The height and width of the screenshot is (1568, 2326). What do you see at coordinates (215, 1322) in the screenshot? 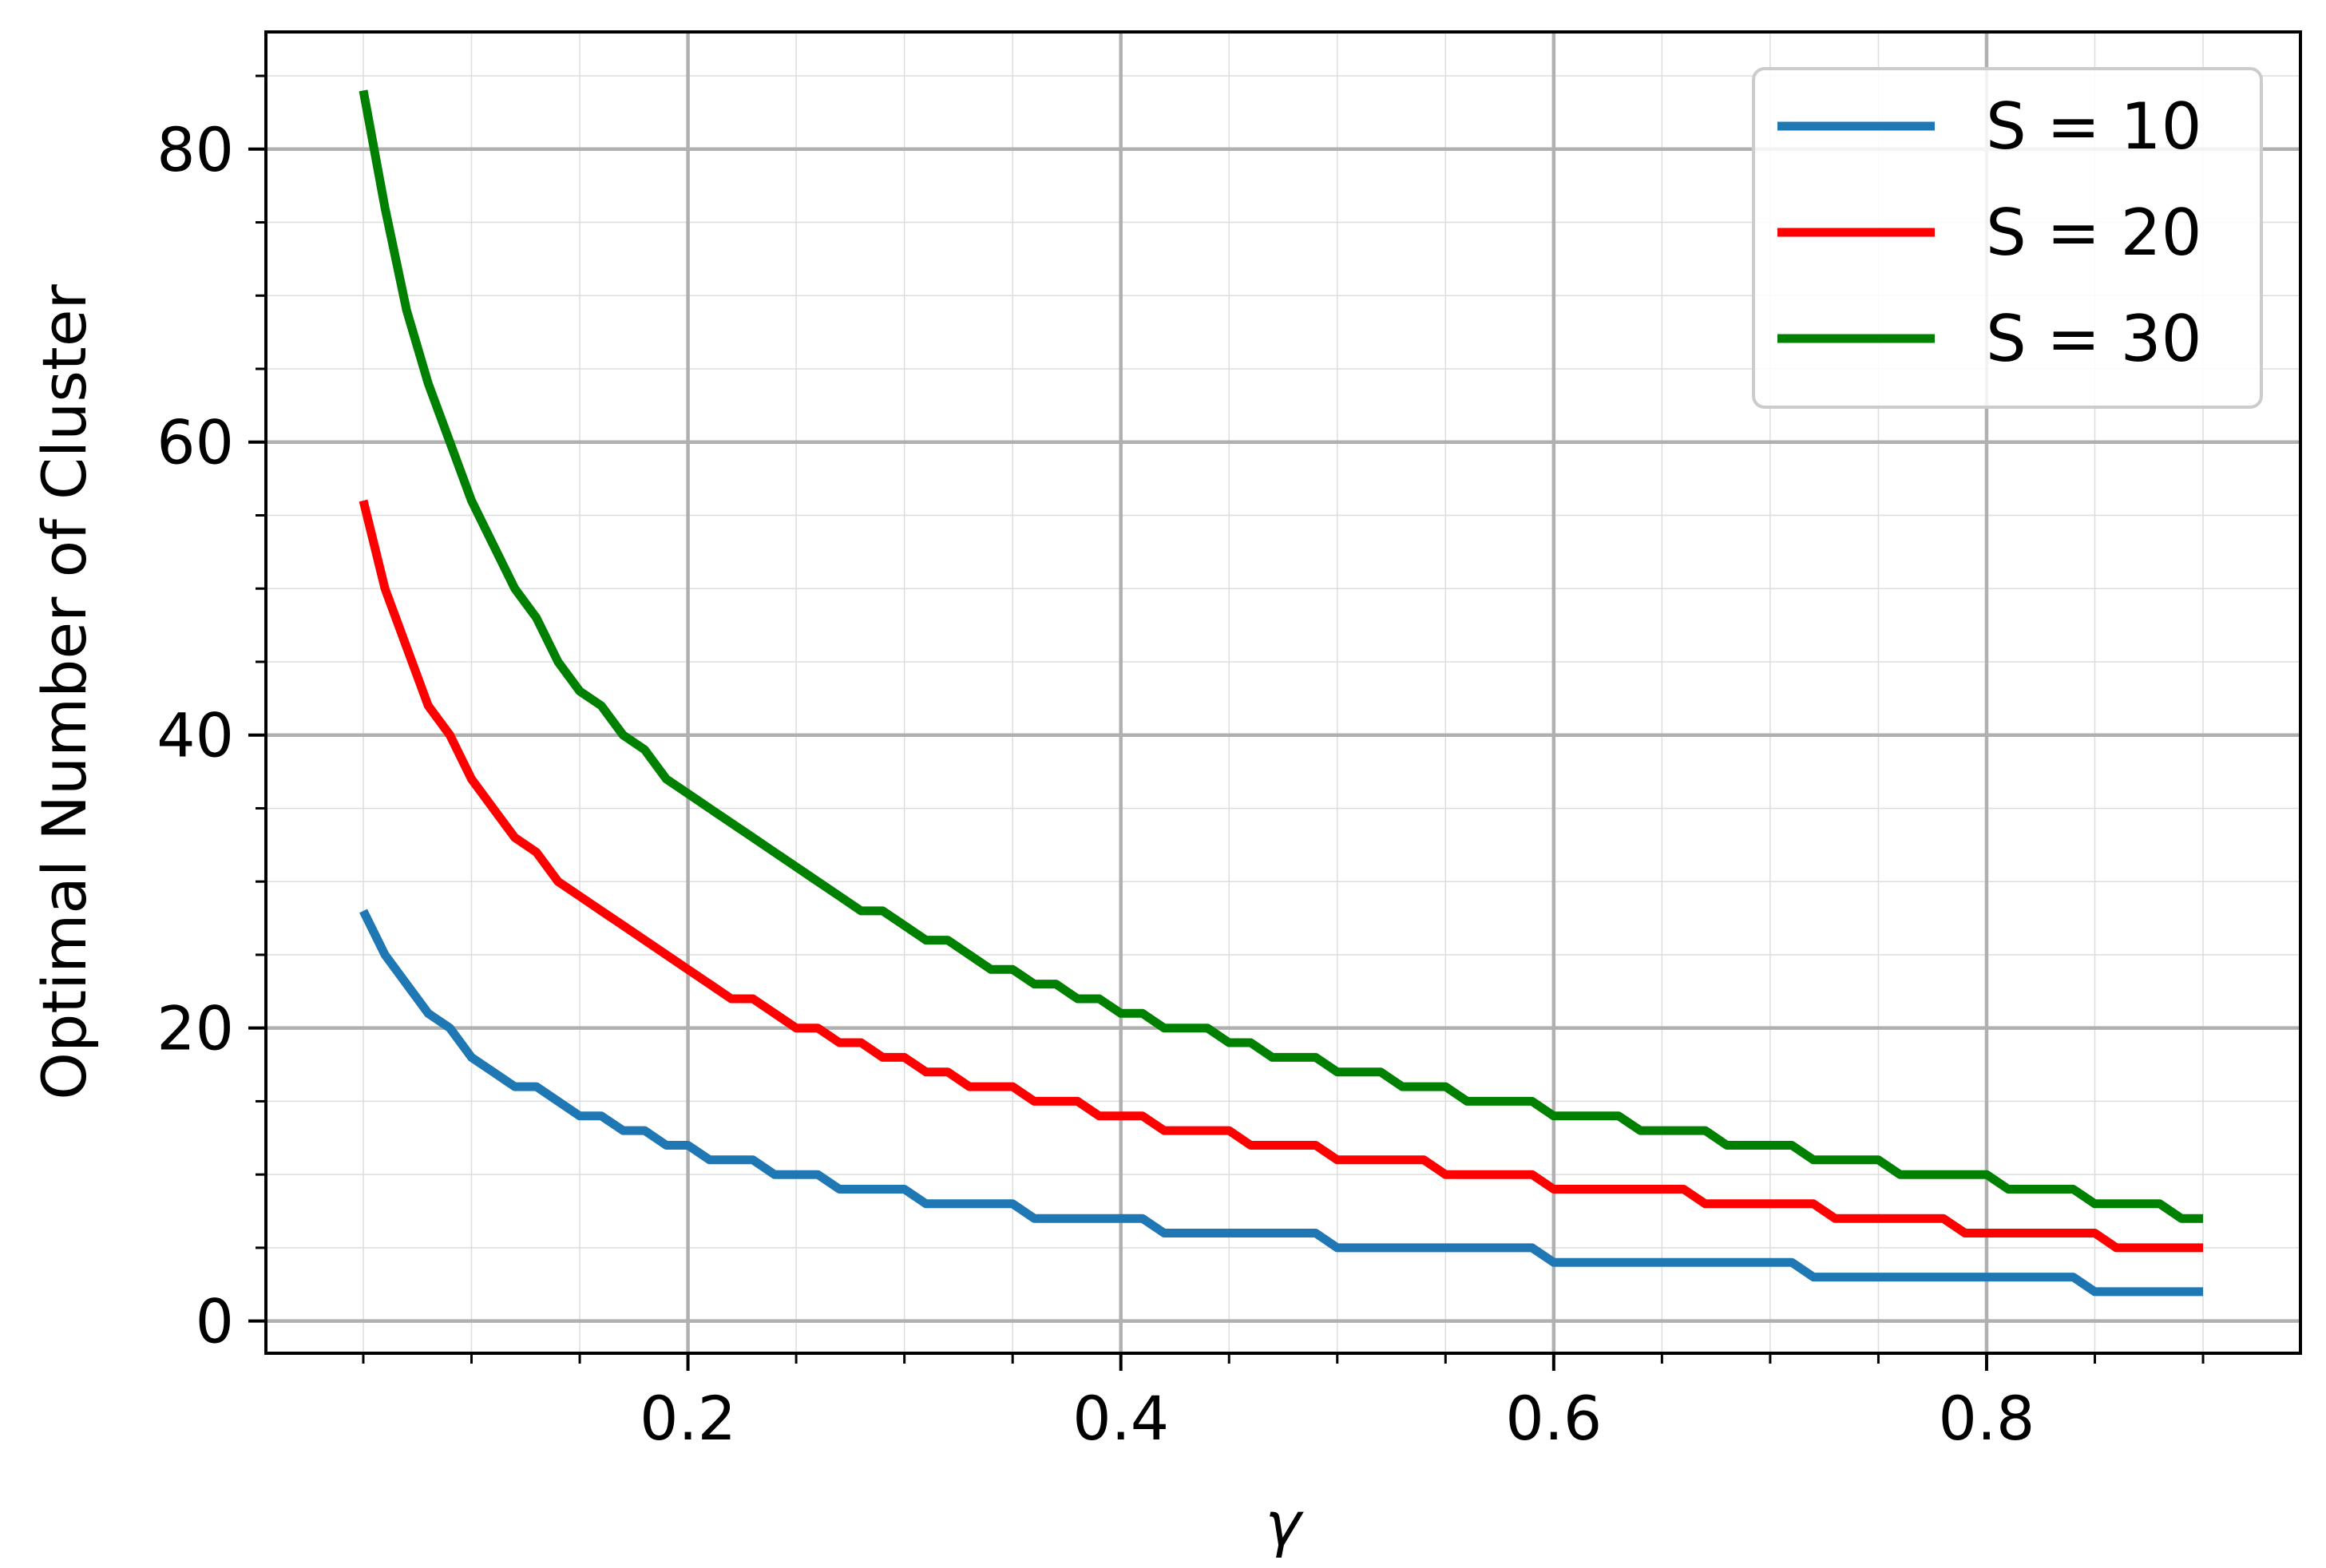
I see `y-tick-label: 0` at bounding box center [215, 1322].